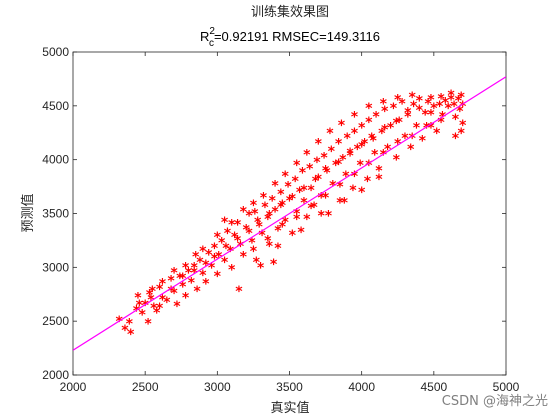  I want to click on x-tick-labels: 2000 2500 3000 3500 4000 4500 5000, so click(290, 387).